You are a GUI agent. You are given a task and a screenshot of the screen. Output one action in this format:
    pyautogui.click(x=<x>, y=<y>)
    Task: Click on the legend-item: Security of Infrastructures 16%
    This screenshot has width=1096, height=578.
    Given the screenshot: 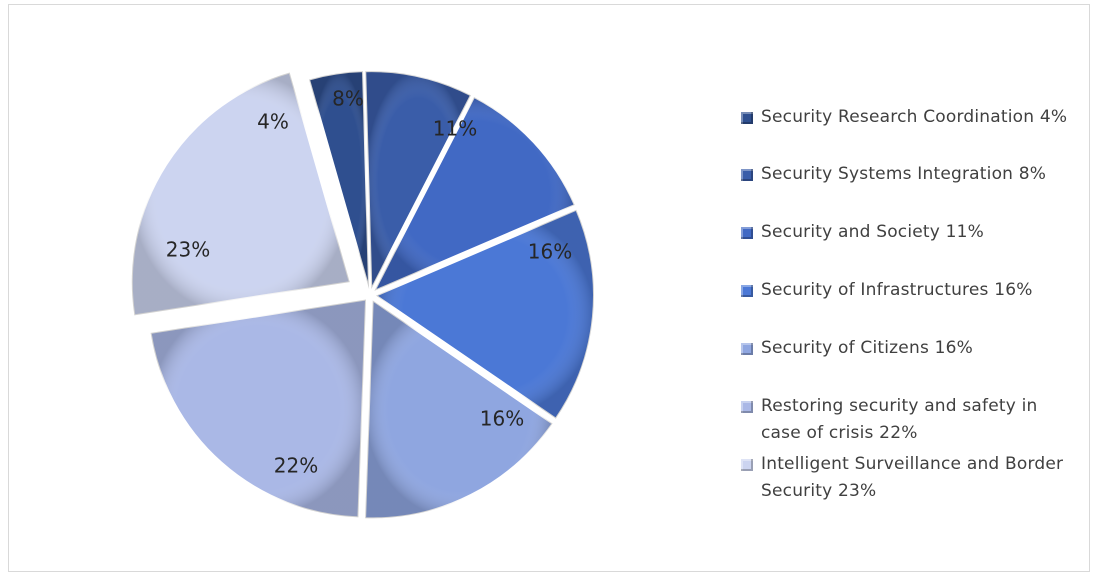 What is the action you would take?
    pyautogui.click(x=911, y=290)
    